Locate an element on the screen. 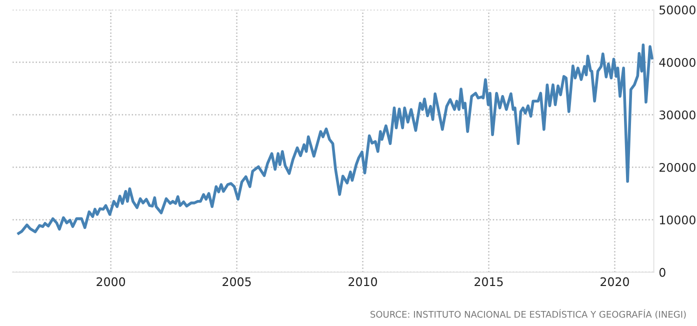 Image resolution: width=697 pixels, height=326 pixels. x-tick-label: 2005 is located at coordinates (236, 281).